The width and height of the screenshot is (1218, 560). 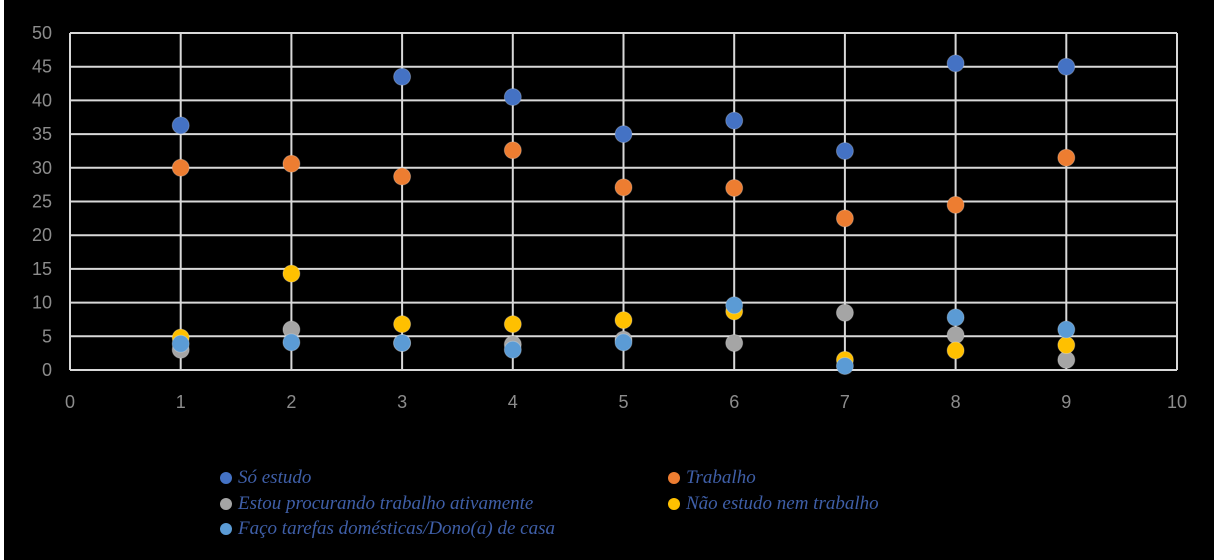 I want to click on x-tick-label: 9, so click(x=1066, y=402).